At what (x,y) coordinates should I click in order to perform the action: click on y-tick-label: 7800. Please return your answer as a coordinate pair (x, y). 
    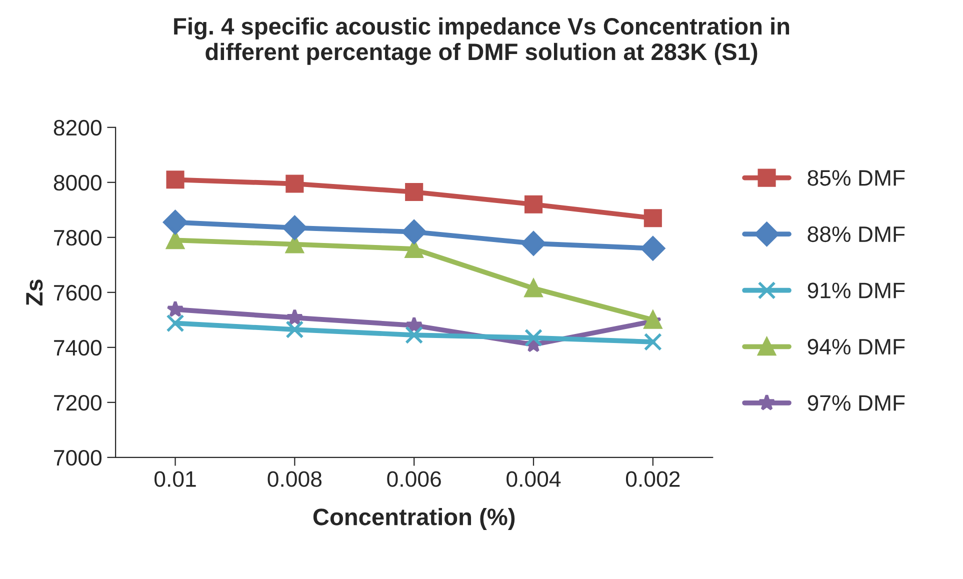
    Looking at the image, I should click on (78, 238).